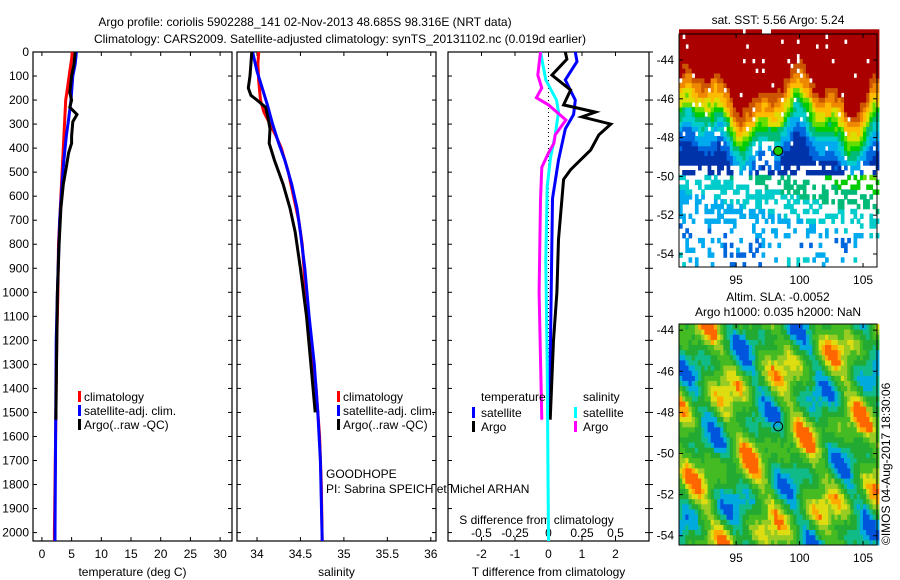 The image size is (900, 580). What do you see at coordinates (131, 554) in the screenshot?
I see `x-tick-label: 15` at bounding box center [131, 554].